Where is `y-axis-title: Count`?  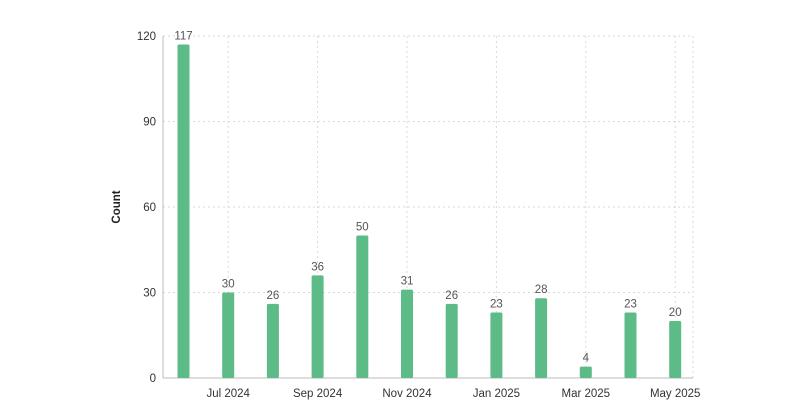
y-axis-title: Count is located at coordinates (117, 206).